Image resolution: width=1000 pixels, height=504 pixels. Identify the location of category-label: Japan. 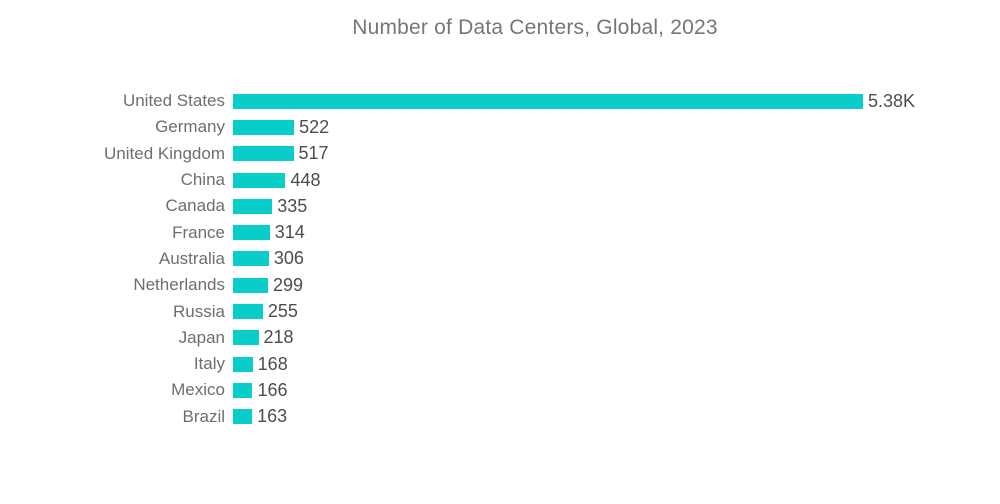
(201, 337).